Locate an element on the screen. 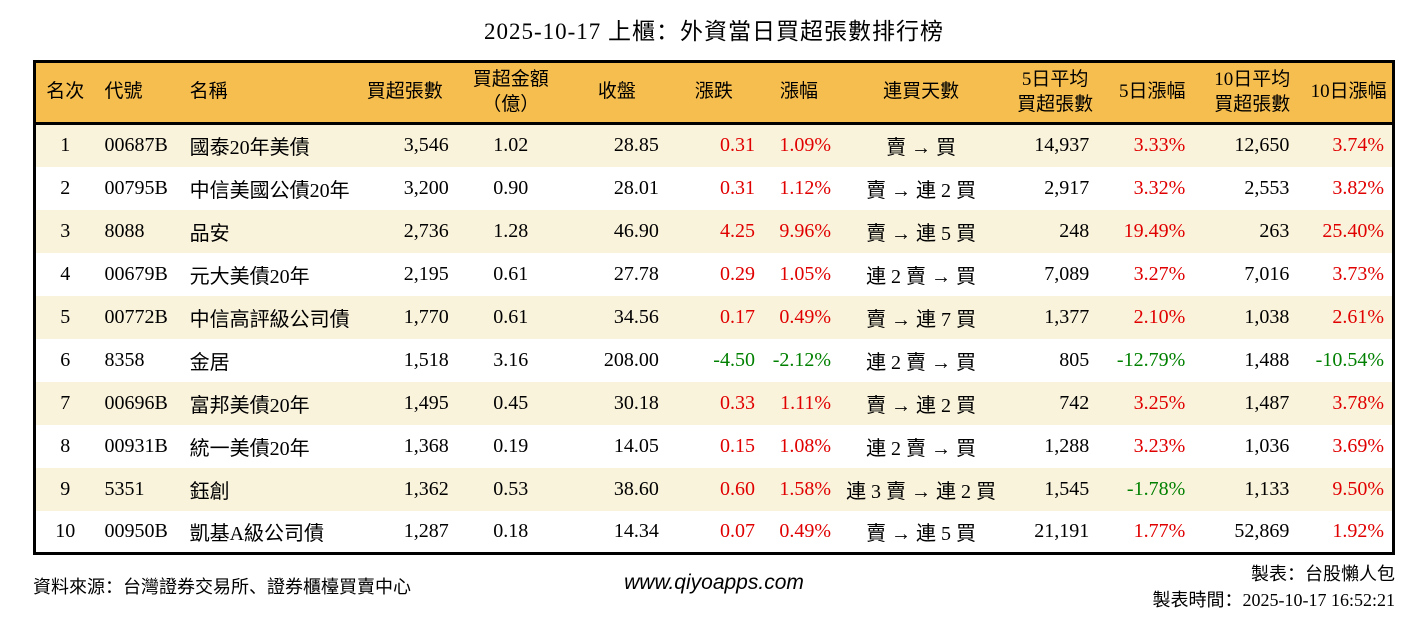 Image resolution: width=1428 pixels, height=625 pixels. cell-rank: 5 is located at coordinates (65, 316).